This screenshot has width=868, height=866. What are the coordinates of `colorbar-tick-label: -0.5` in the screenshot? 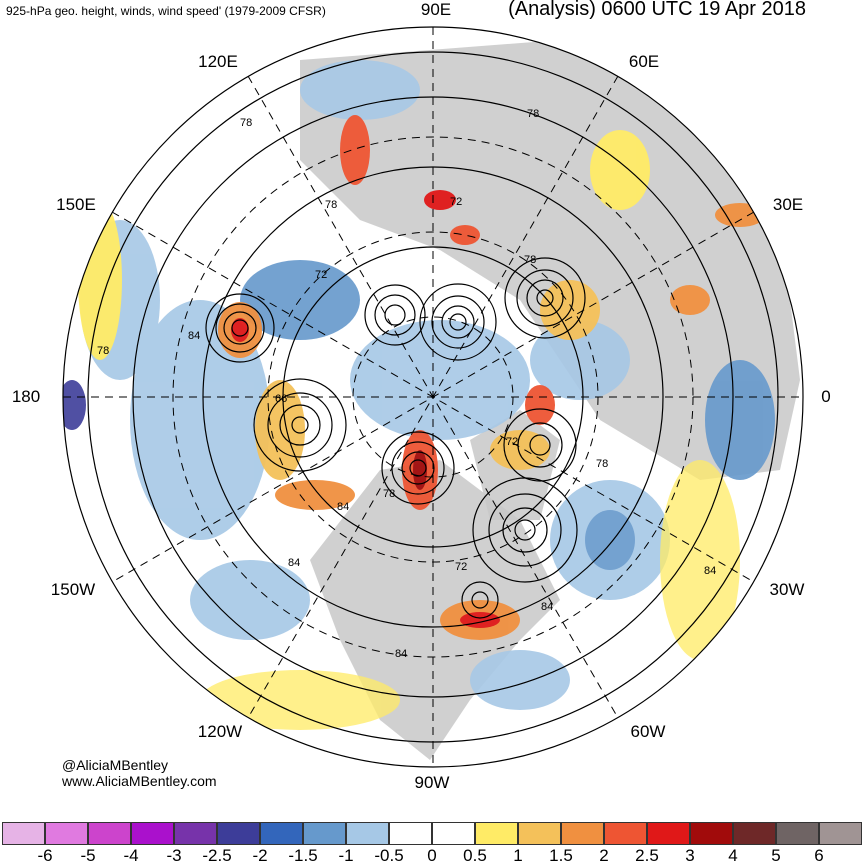 It's located at (389, 855).